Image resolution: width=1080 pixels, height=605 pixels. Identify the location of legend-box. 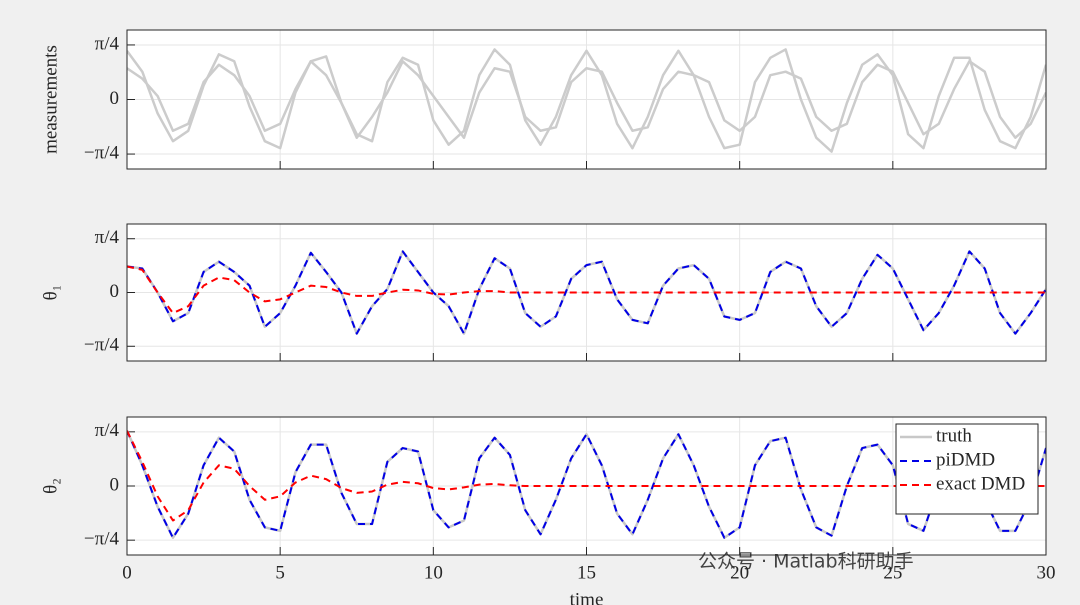
(967, 469).